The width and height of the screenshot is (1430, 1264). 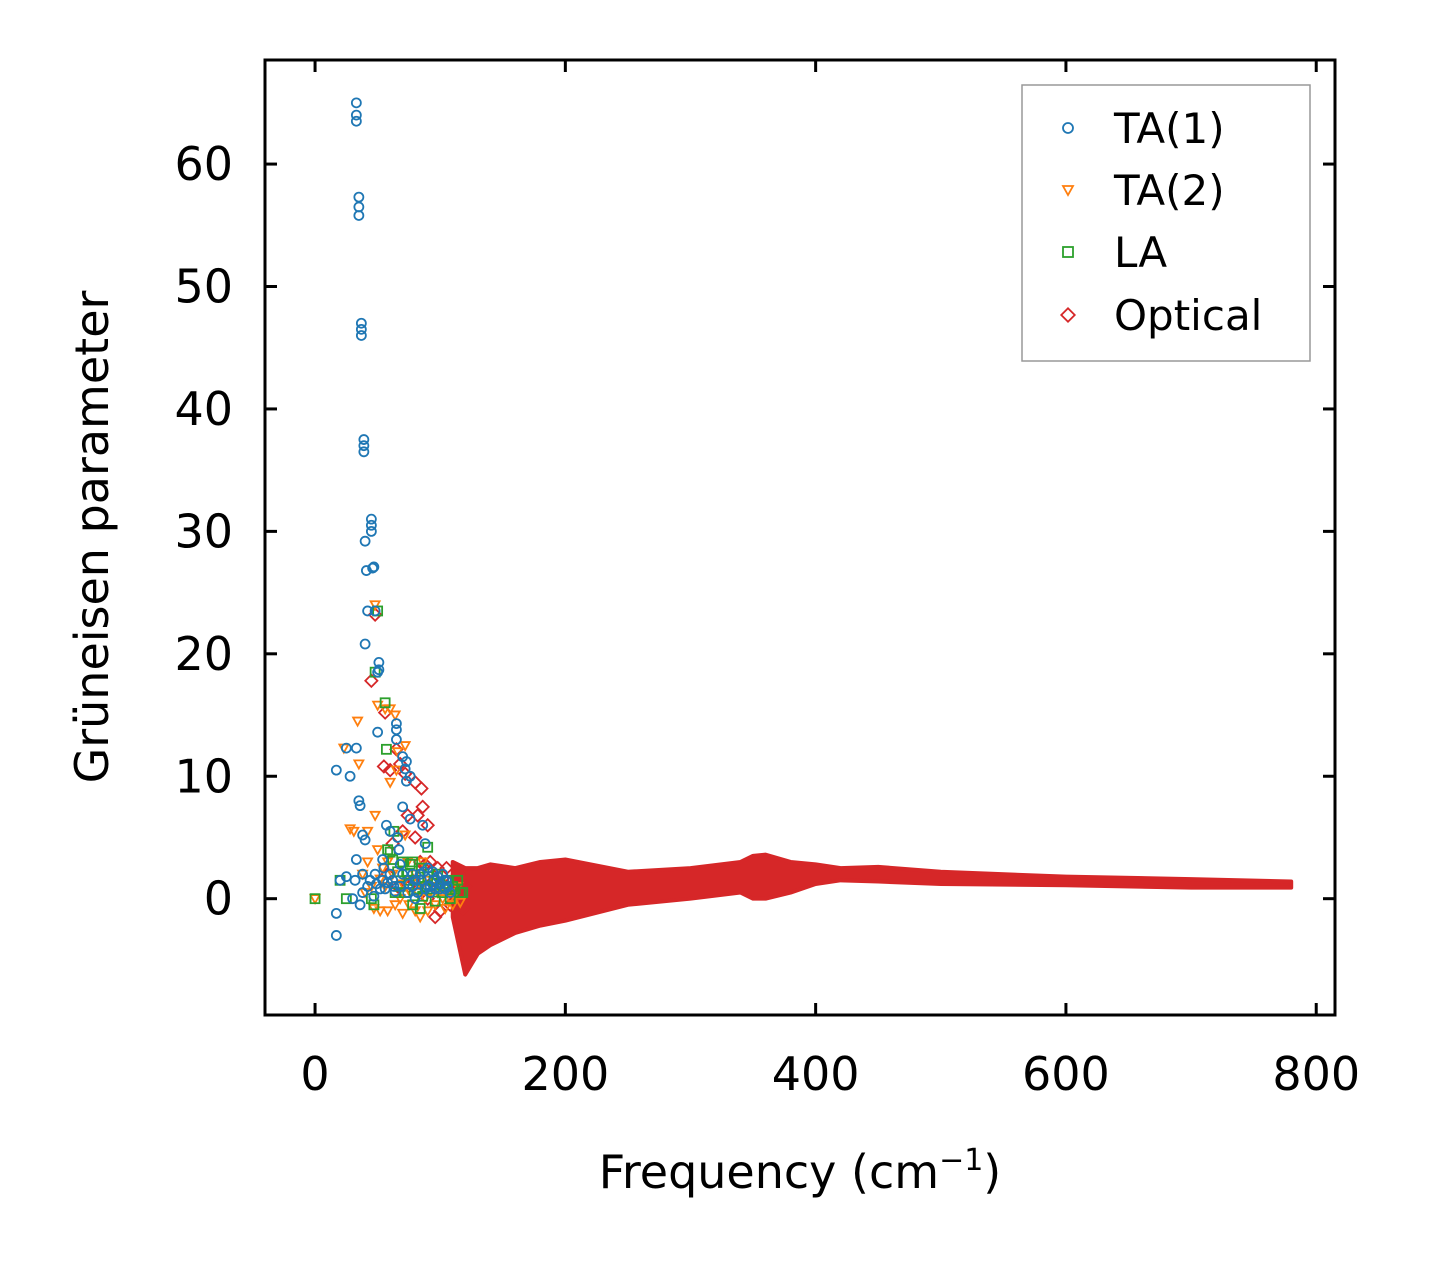 What do you see at coordinates (1140, 252) in the screenshot?
I see `legend-label-la: LA` at bounding box center [1140, 252].